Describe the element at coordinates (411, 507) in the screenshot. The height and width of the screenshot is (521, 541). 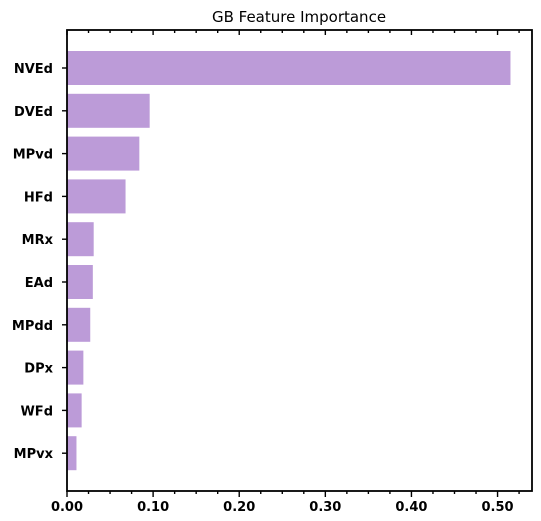
I see `x-tick-label: 0.40` at that location.